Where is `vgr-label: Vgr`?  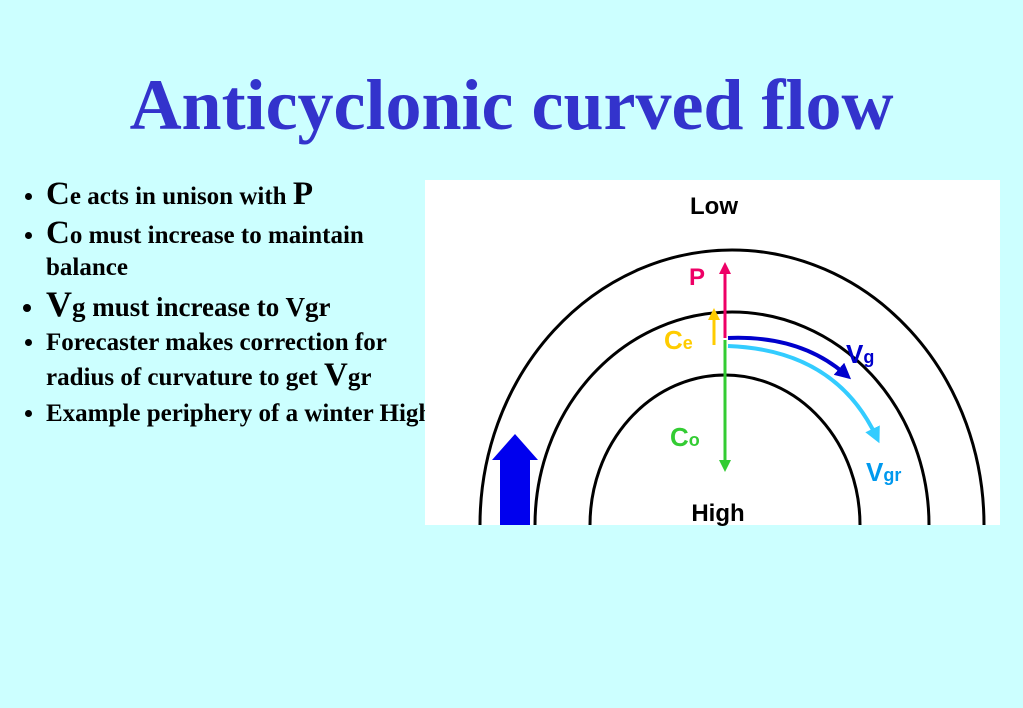 vgr-label: Vgr is located at coordinates (883, 472).